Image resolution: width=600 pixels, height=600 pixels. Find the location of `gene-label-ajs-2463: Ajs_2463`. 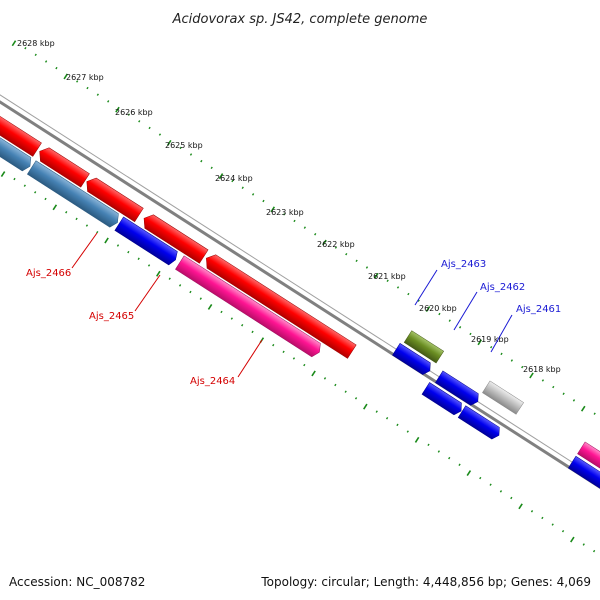

gene-label-ajs-2463: Ajs_2463 is located at coordinates (463, 264).